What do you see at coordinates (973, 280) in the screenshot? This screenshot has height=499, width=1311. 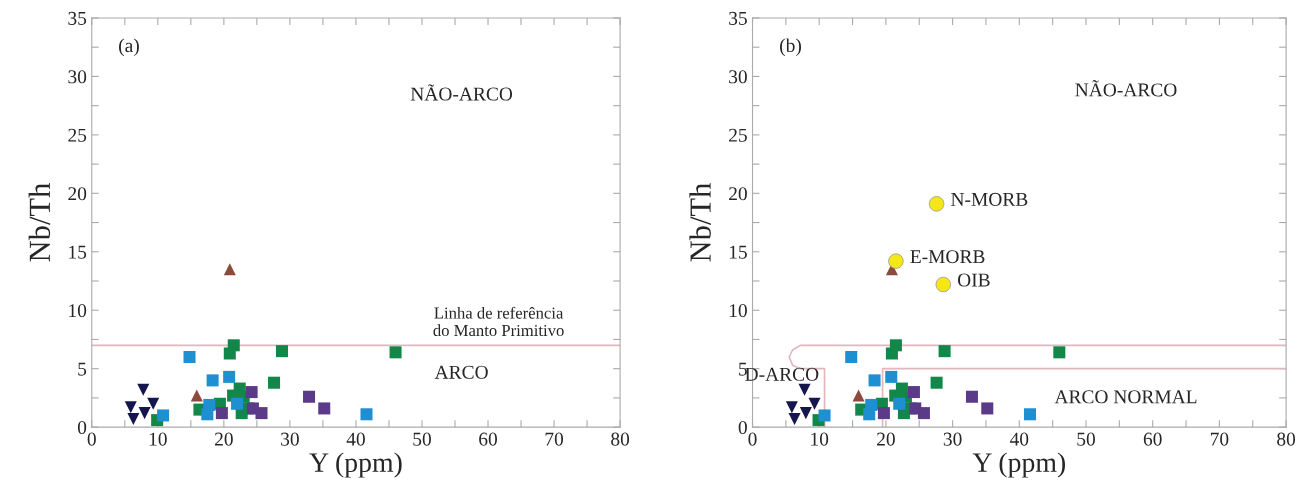 I see `annotation: OIB` at bounding box center [973, 280].